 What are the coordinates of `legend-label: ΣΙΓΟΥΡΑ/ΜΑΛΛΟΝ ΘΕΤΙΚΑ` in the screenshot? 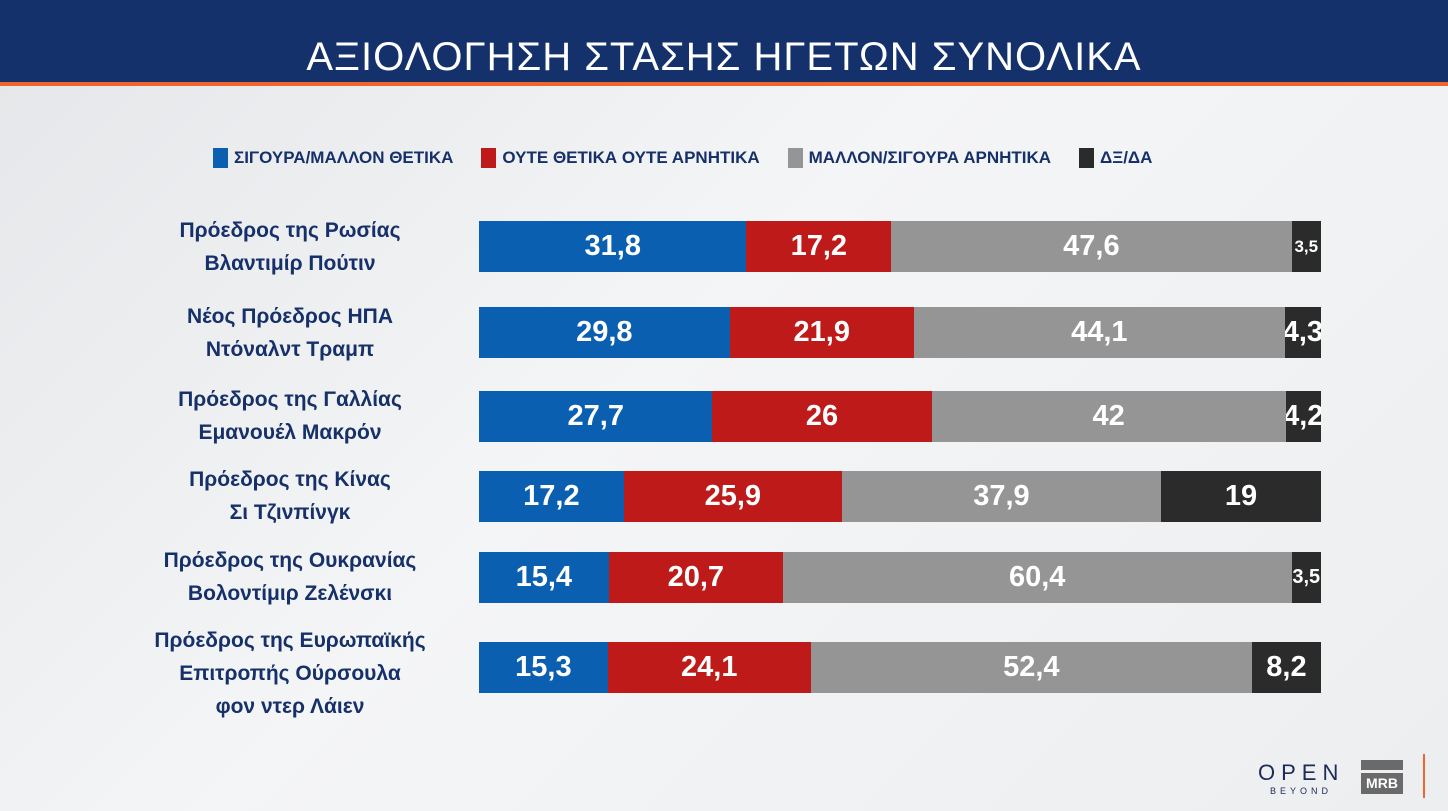 It's located at (344, 157).